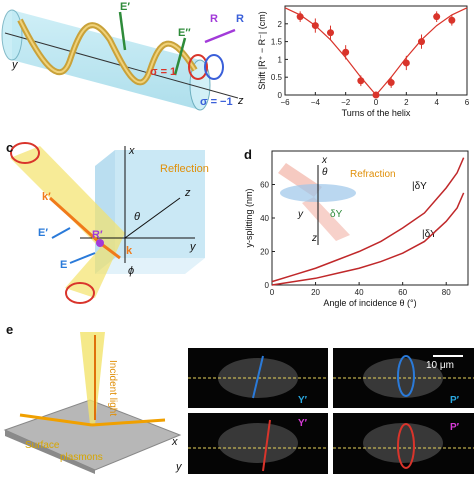 The image size is (474, 479). I want to click on y-tick-label: 1.5, so click(277, 42).